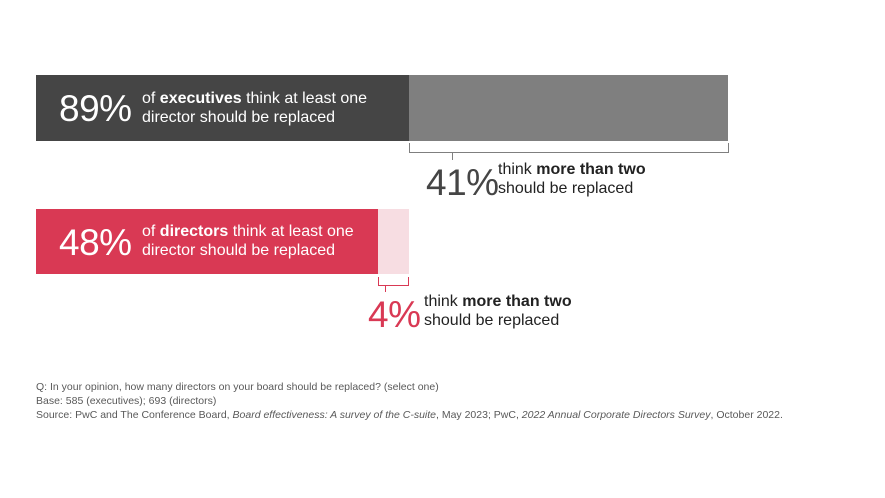  What do you see at coordinates (385, 289) in the screenshot?
I see `directors-bracket-tick` at bounding box center [385, 289].